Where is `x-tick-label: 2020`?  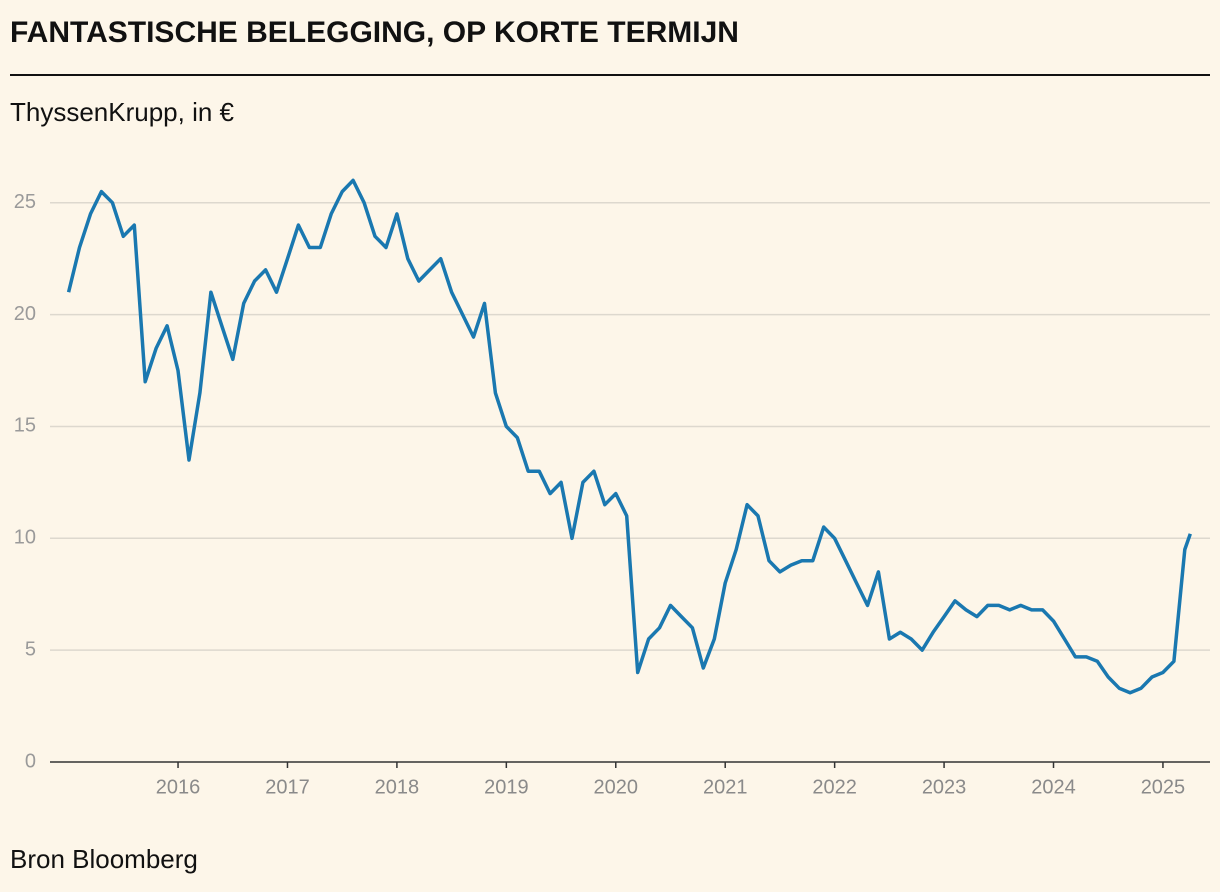
x-tick-label: 2020 is located at coordinates (616, 787).